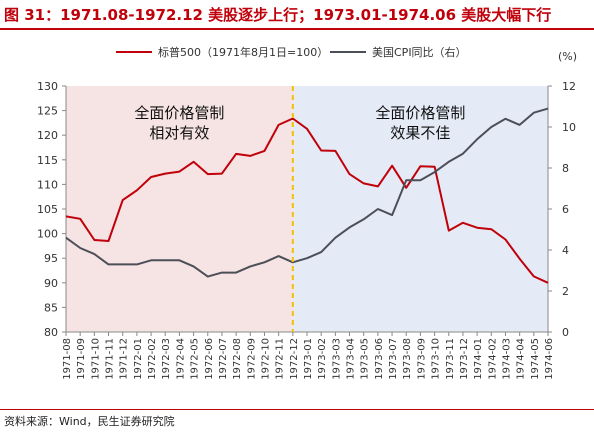  I want to click on legend-label-1: 标普500（1971年8月1日=100）, so click(243, 52).